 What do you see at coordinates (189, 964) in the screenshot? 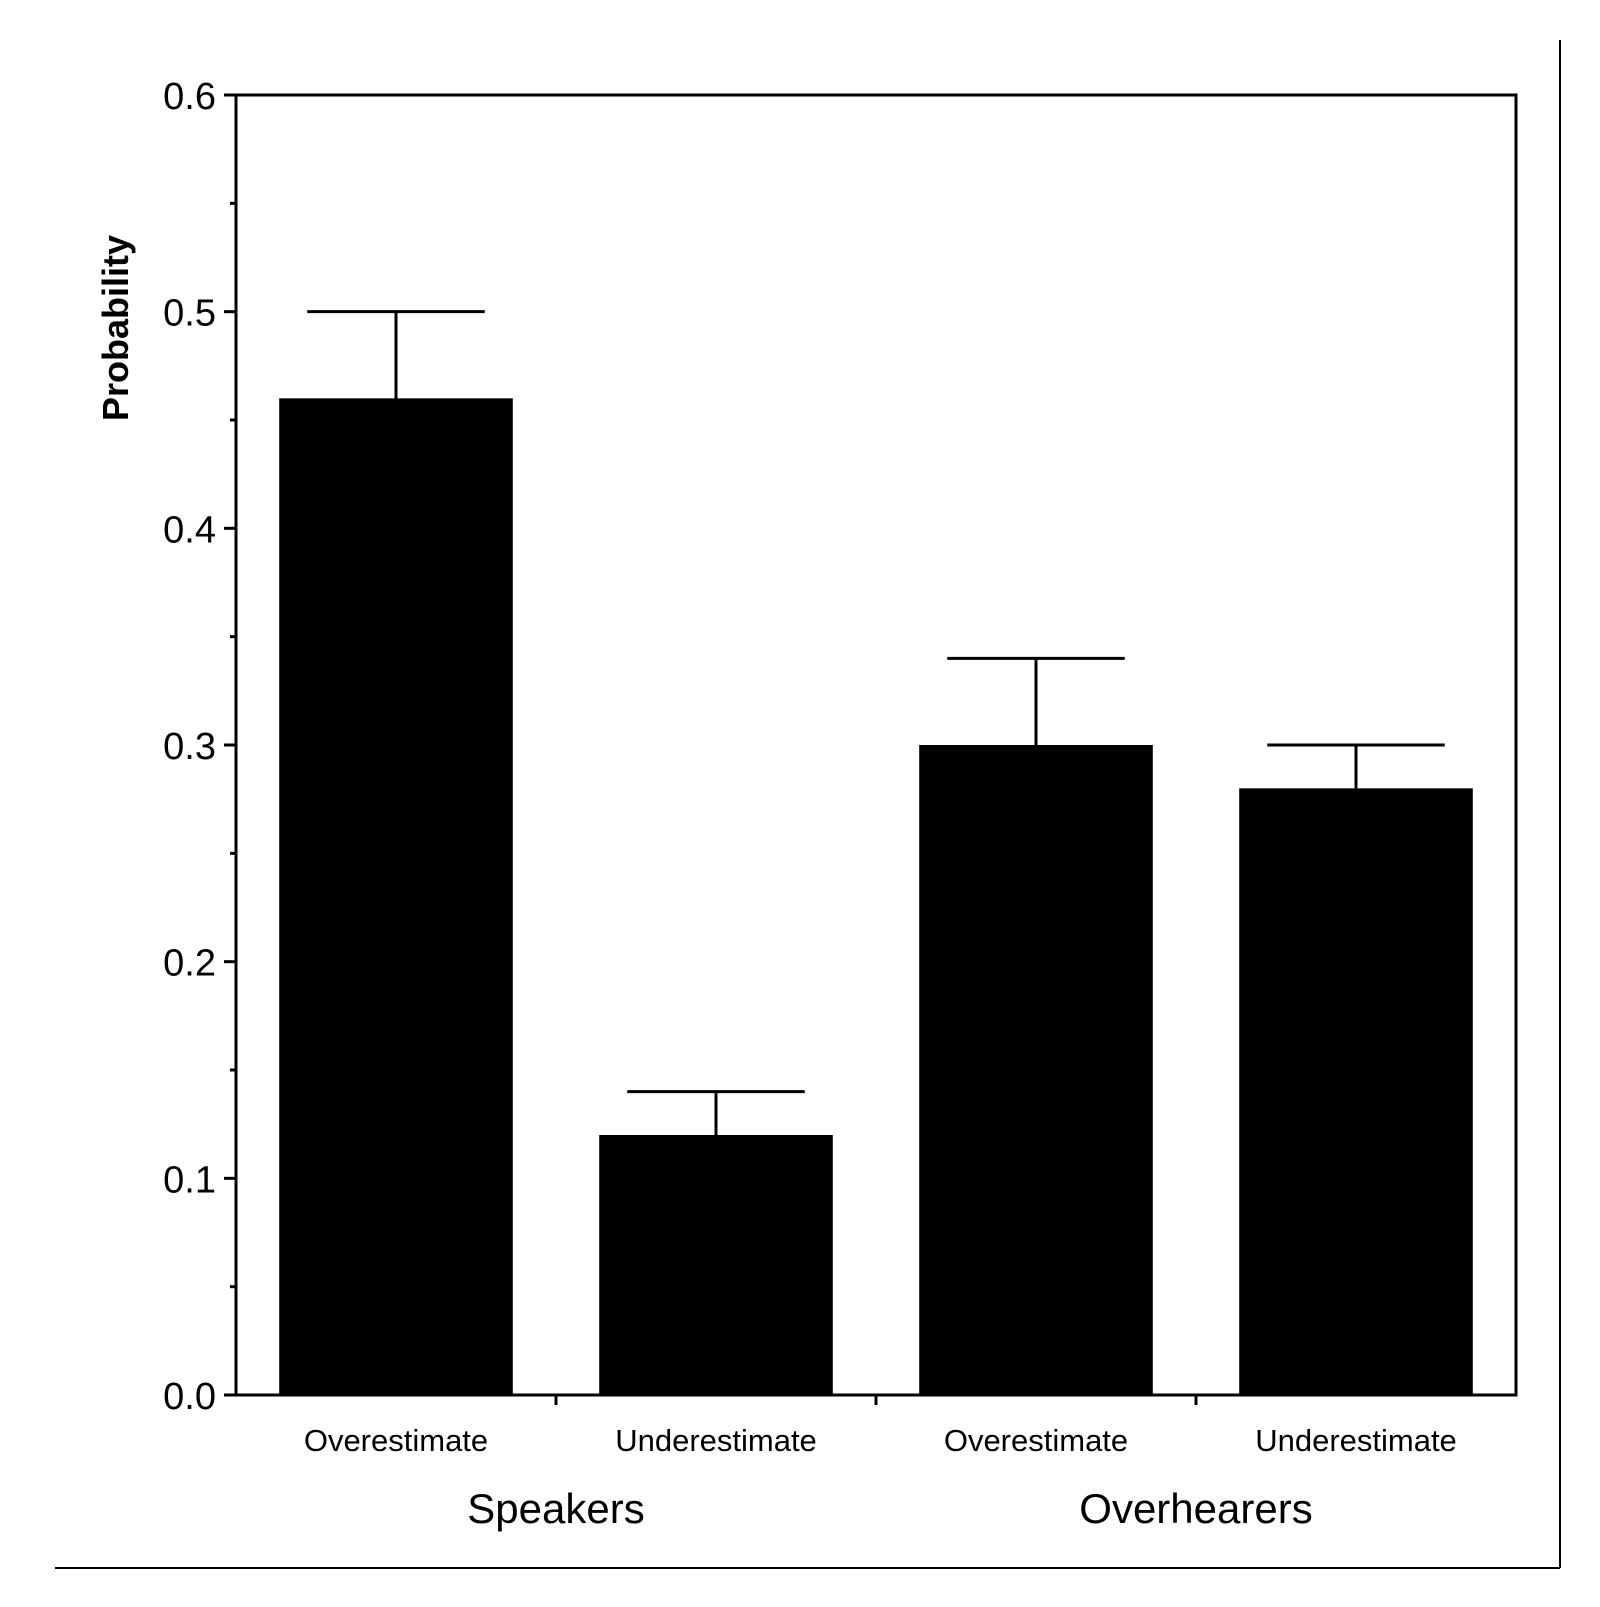
I see `y-tick-label: 0.2` at bounding box center [189, 964].